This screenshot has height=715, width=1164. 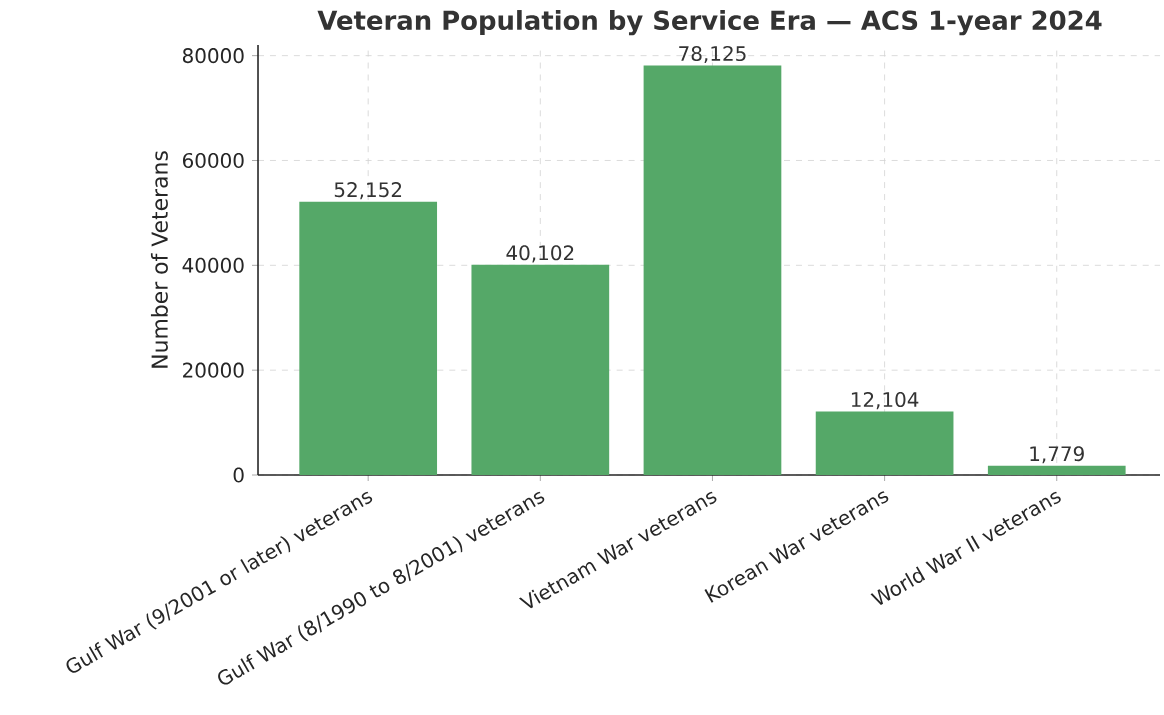 What do you see at coordinates (712, 54) in the screenshot?
I see `data-label: 78,125` at bounding box center [712, 54].